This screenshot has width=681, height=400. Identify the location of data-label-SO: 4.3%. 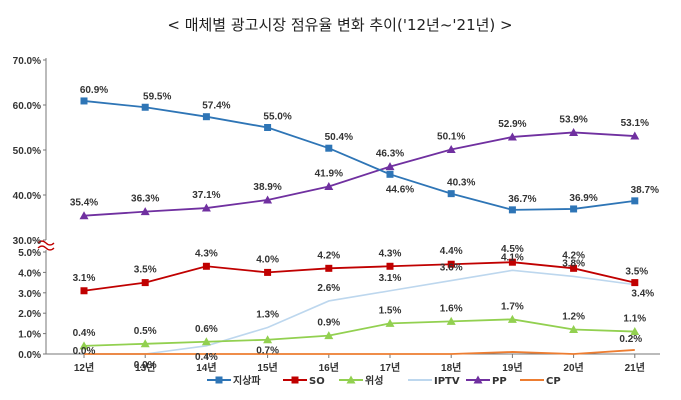
(206, 253).